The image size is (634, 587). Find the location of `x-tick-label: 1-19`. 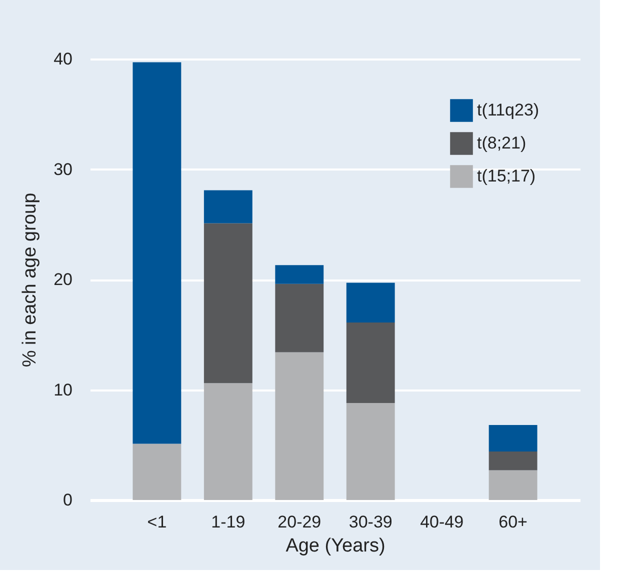

x-tick-label: 1-19 is located at coordinates (228, 522).